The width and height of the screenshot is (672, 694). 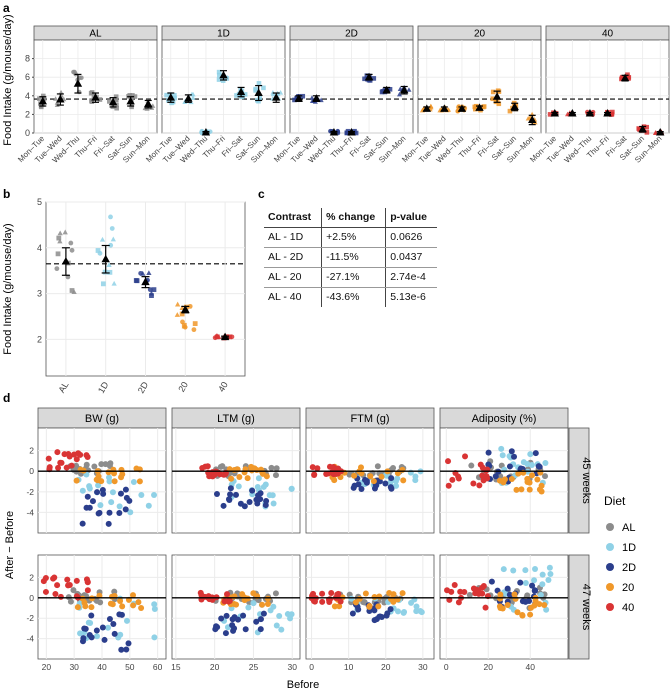 What do you see at coordinates (223, 387) in the screenshot?
I see `x-tick-label: 40` at bounding box center [223, 387].